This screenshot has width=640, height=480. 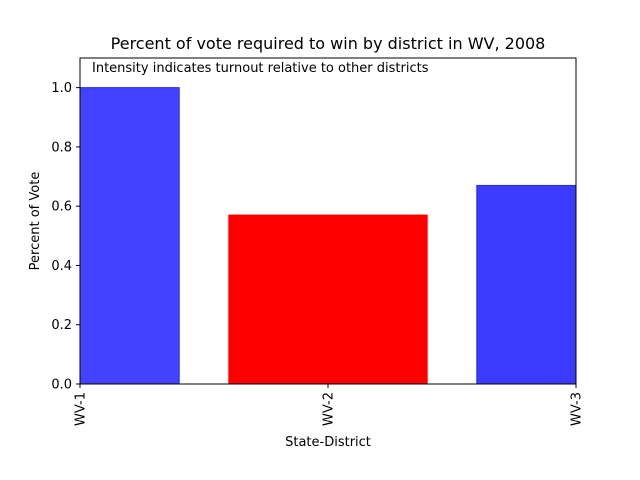 What do you see at coordinates (61, 325) in the screenshot?
I see `y-tick-label: 0.2` at bounding box center [61, 325].